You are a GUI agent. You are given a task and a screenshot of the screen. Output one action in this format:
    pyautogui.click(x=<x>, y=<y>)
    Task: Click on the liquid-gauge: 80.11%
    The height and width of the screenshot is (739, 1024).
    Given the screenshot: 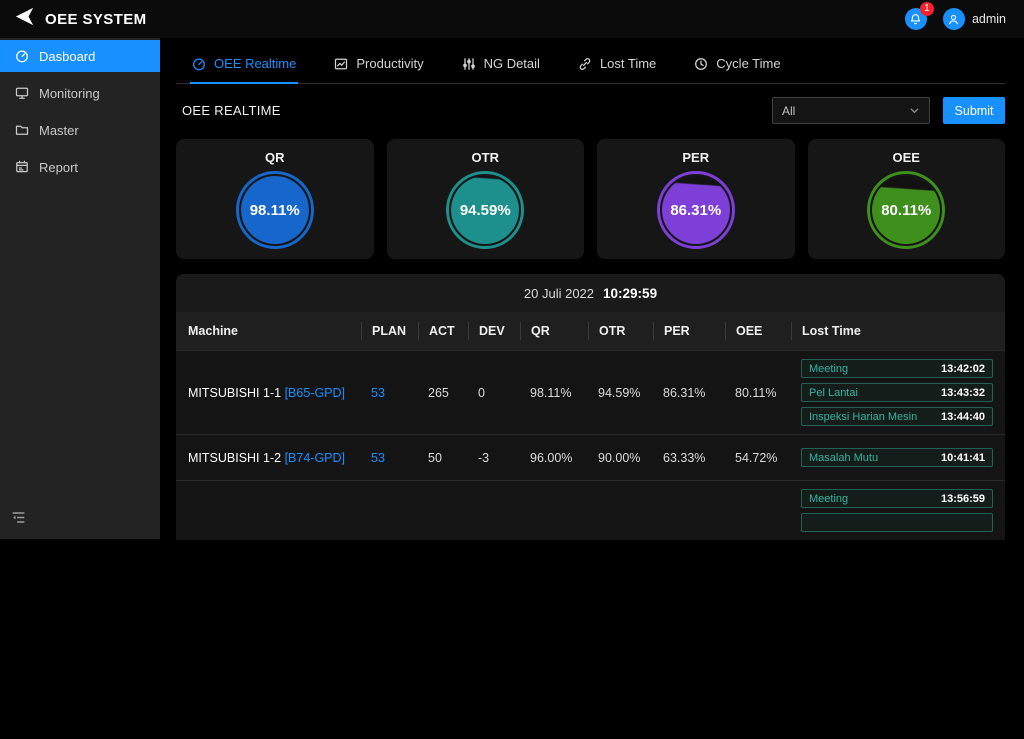 What is the action you would take?
    pyautogui.click(x=906, y=210)
    